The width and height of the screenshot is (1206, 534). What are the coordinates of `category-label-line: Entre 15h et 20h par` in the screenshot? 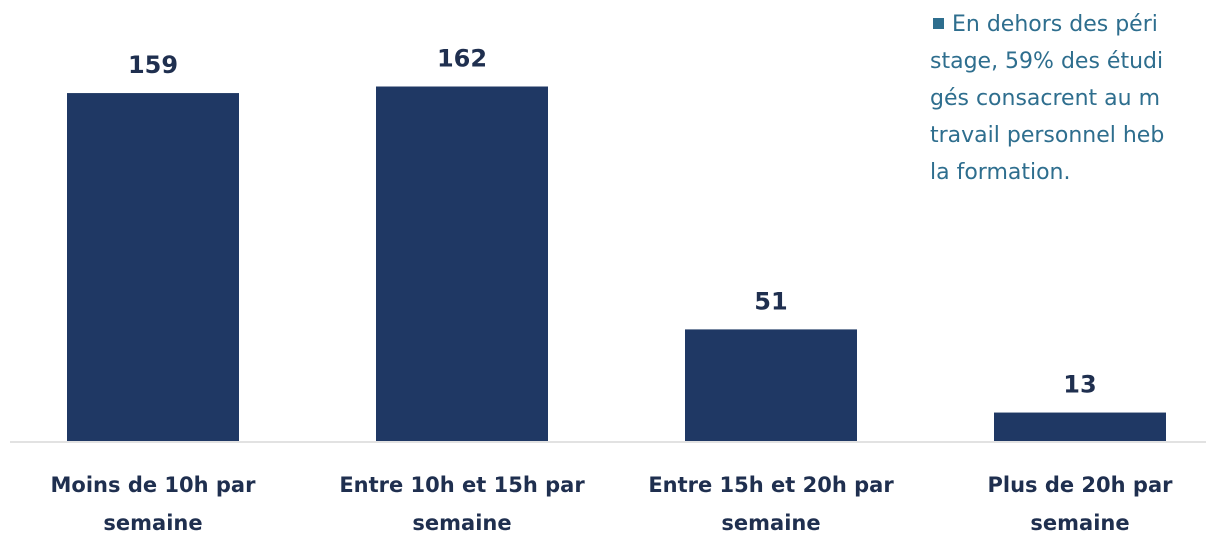 It's located at (771, 485).